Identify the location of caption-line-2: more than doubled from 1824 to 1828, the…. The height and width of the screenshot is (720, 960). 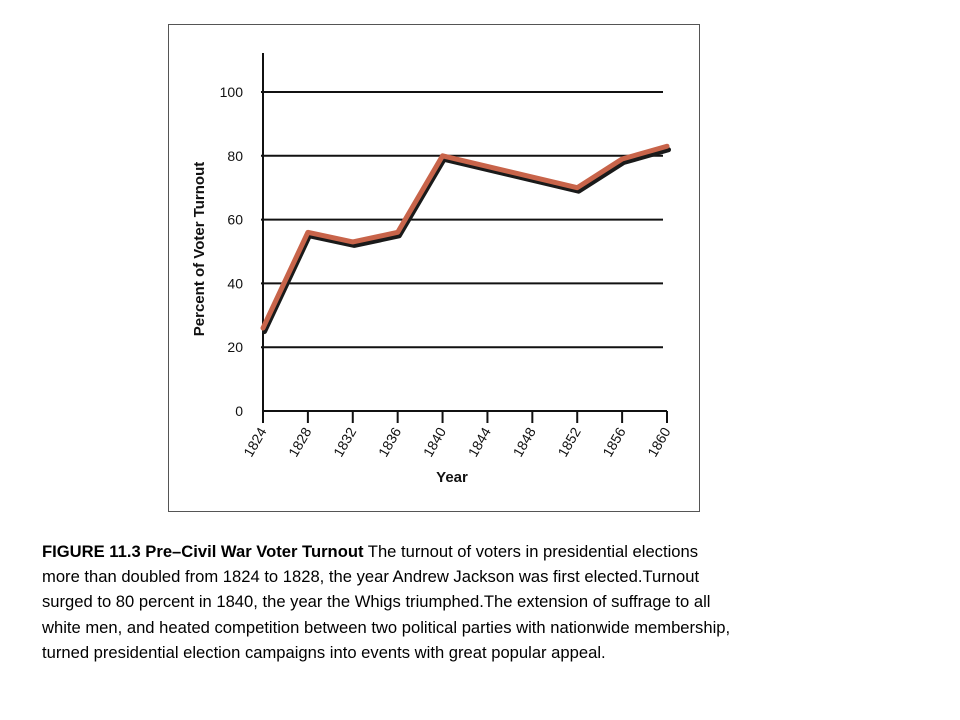
(371, 577).